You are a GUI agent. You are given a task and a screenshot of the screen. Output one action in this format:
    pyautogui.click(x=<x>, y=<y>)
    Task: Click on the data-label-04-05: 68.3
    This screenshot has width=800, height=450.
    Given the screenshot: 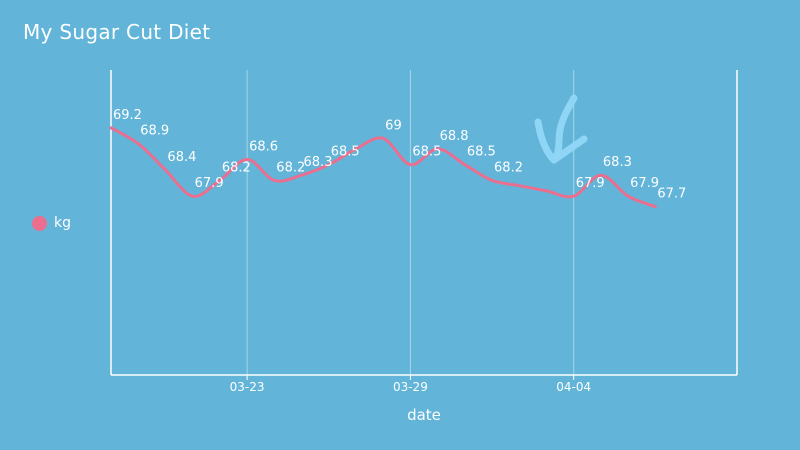 What is the action you would take?
    pyautogui.click(x=617, y=162)
    